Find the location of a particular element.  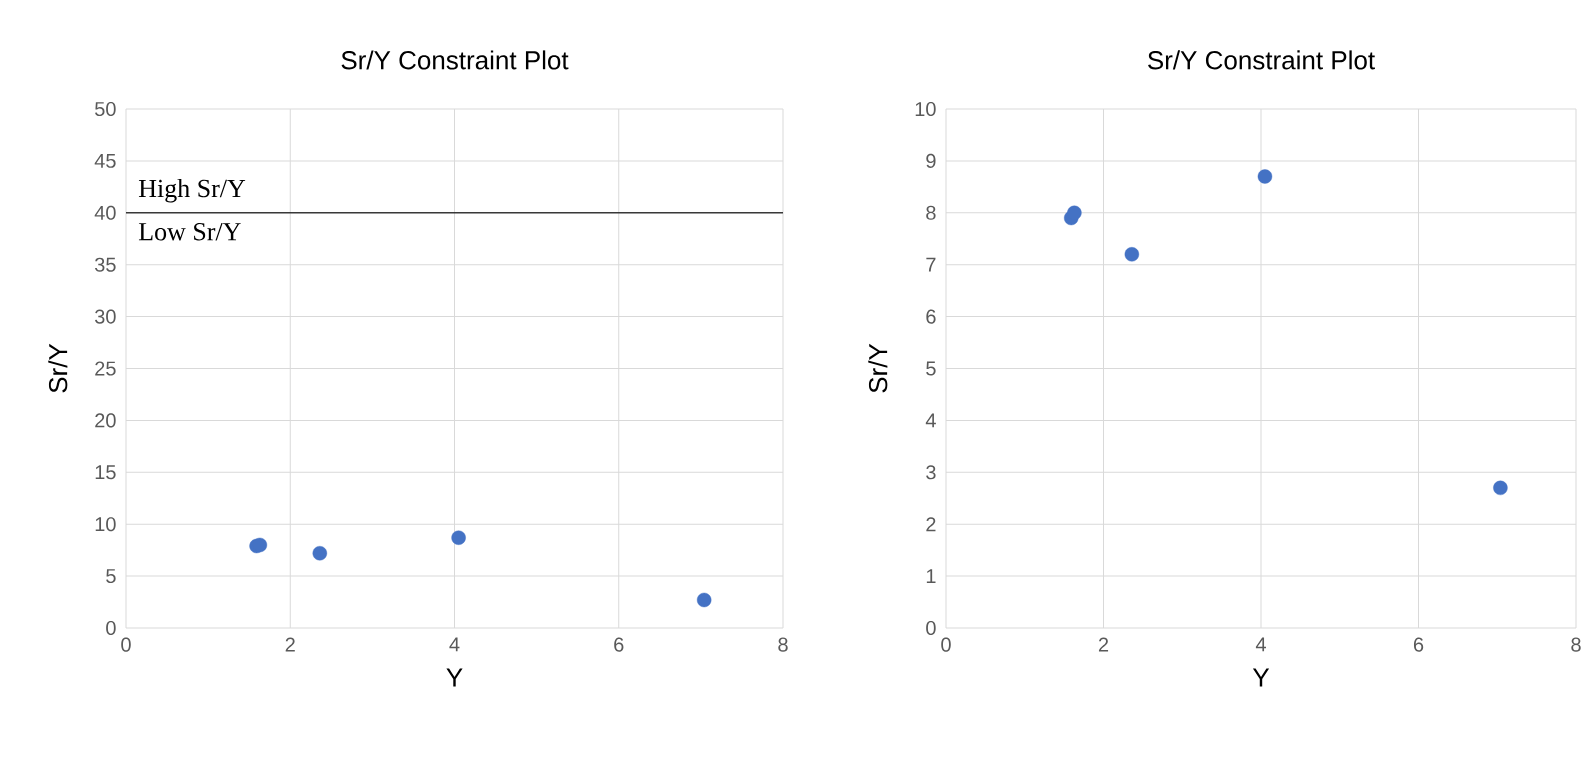

y-tick-label: 1 is located at coordinates (931, 576).